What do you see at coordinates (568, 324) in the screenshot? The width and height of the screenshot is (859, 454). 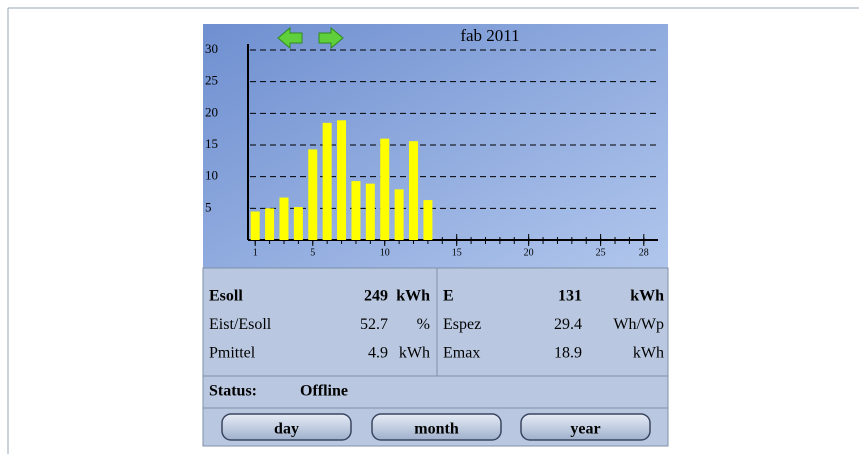 I see `stat-value: 29.4` at bounding box center [568, 324].